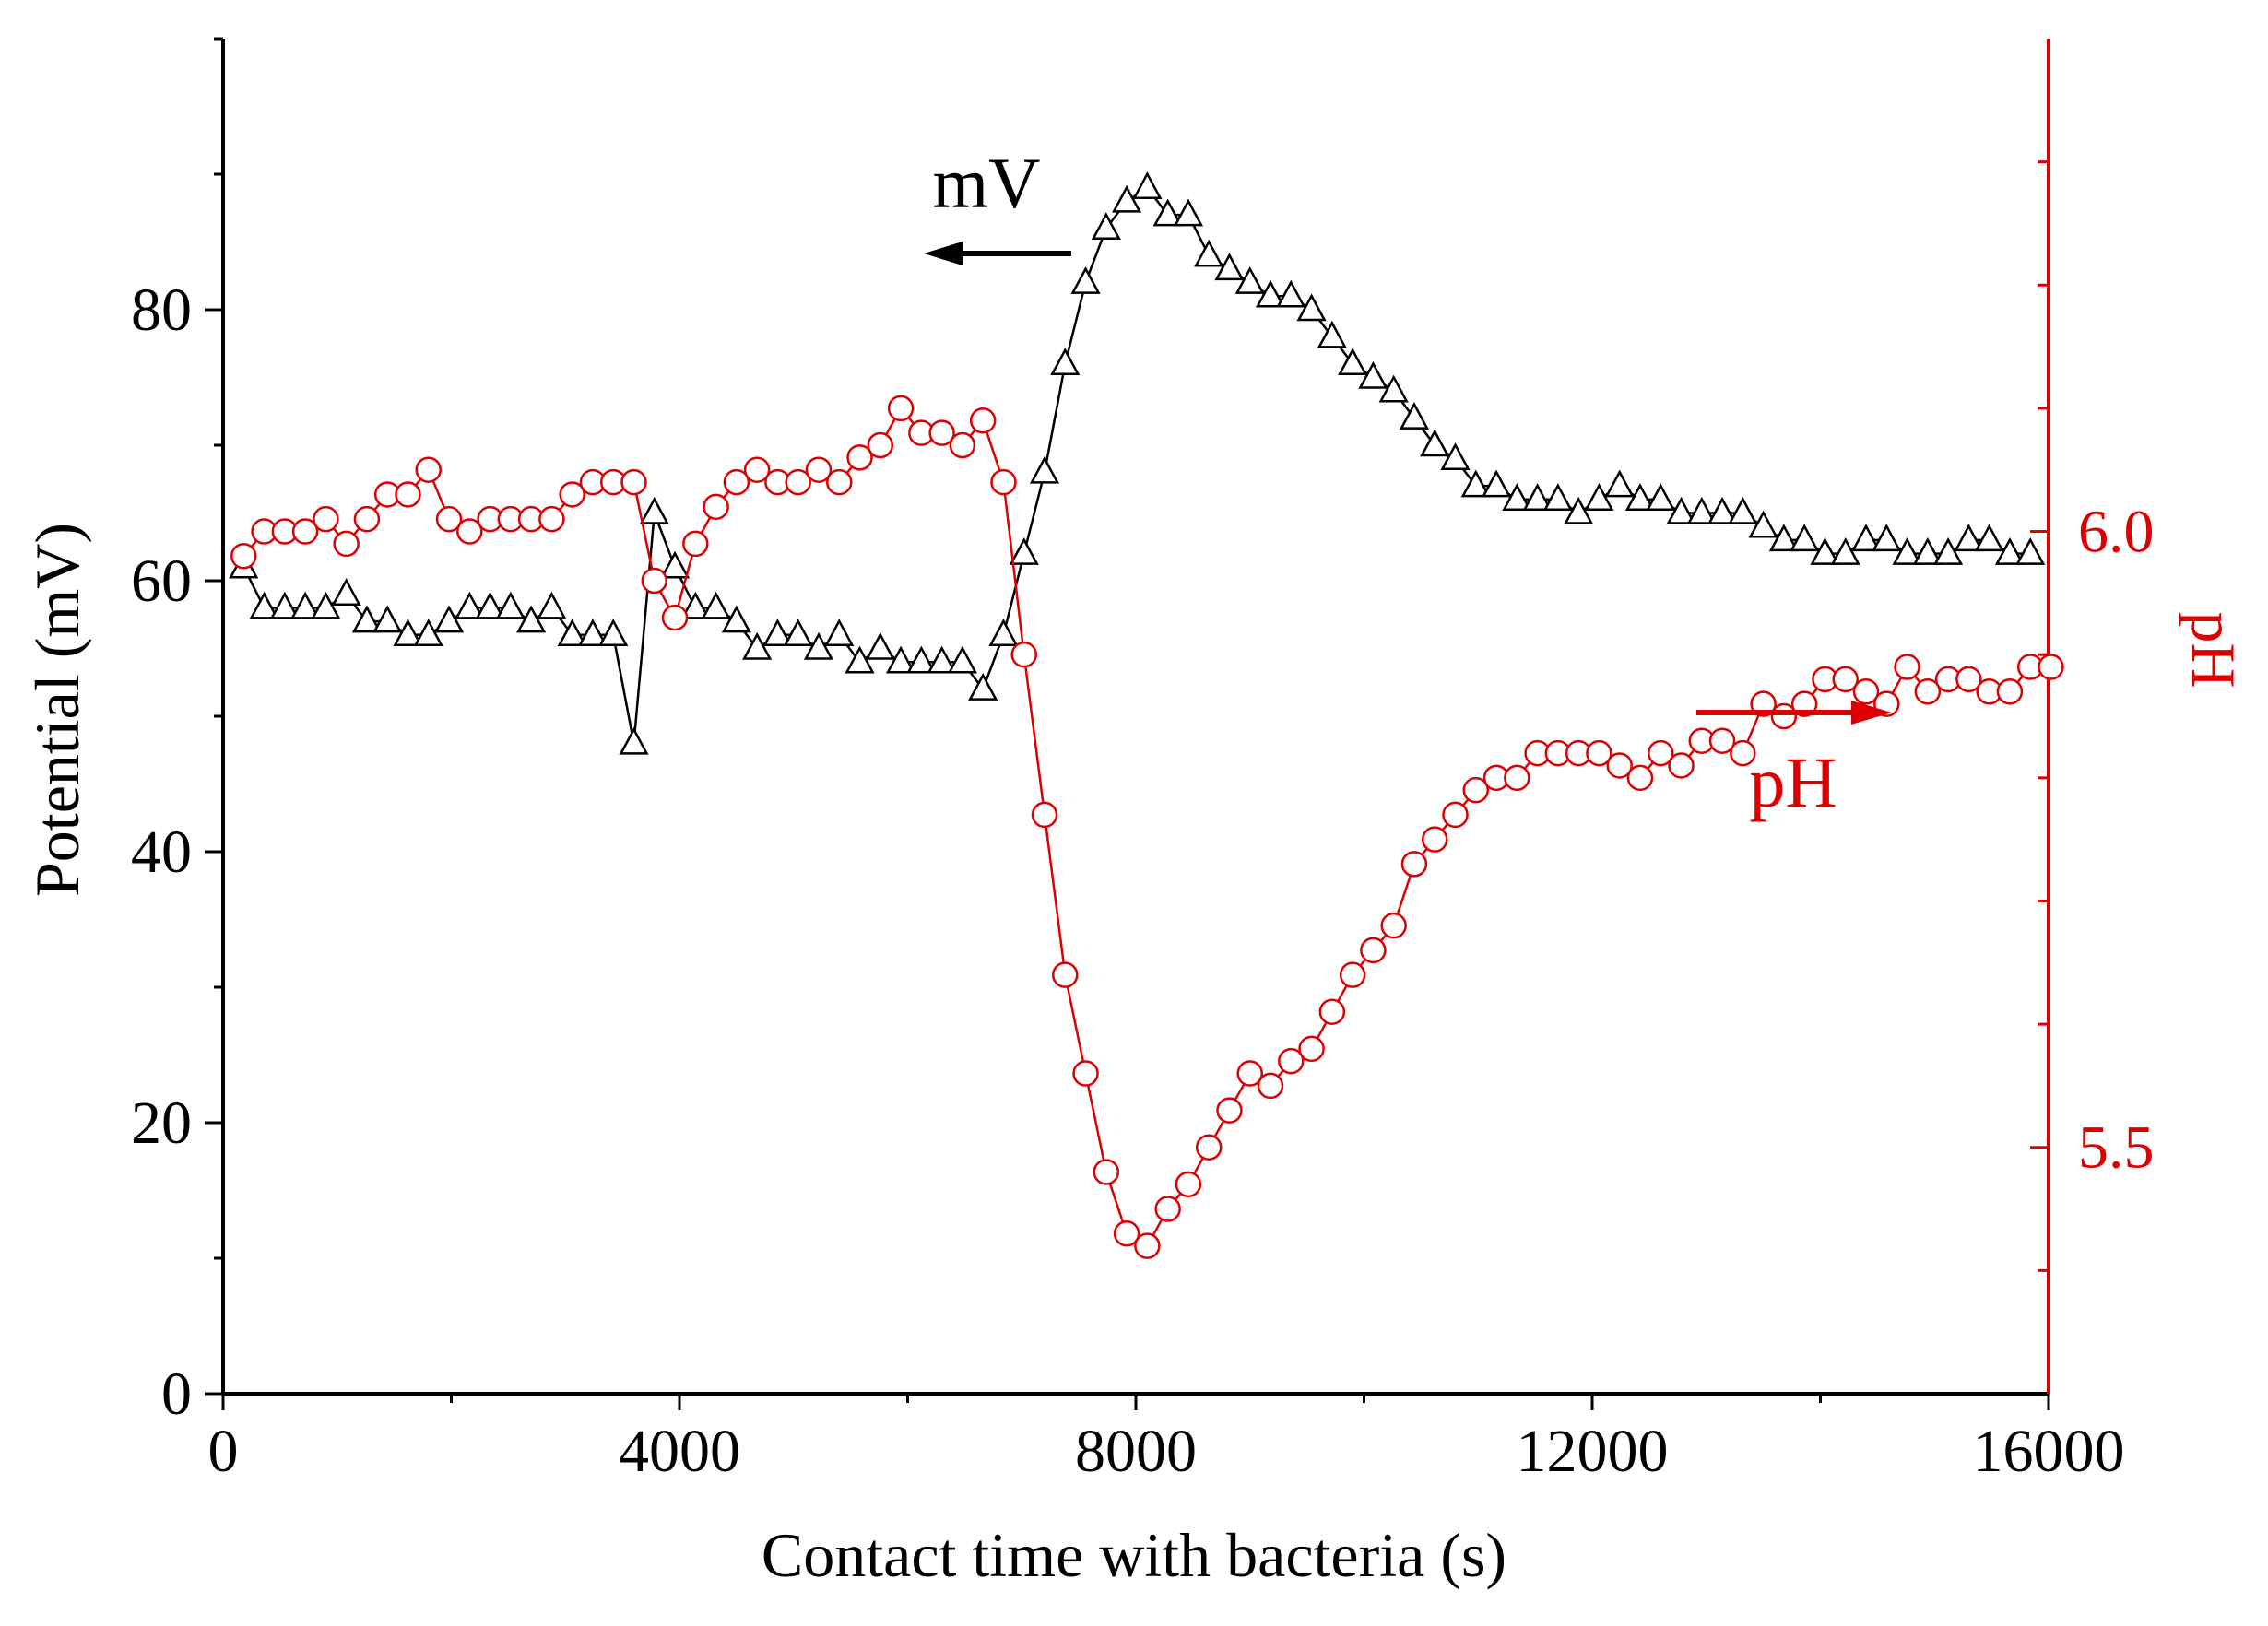 The width and height of the screenshot is (2268, 1626). Describe the element at coordinates (1593, 1451) in the screenshot. I see `x-tick-label: 12000` at that location.